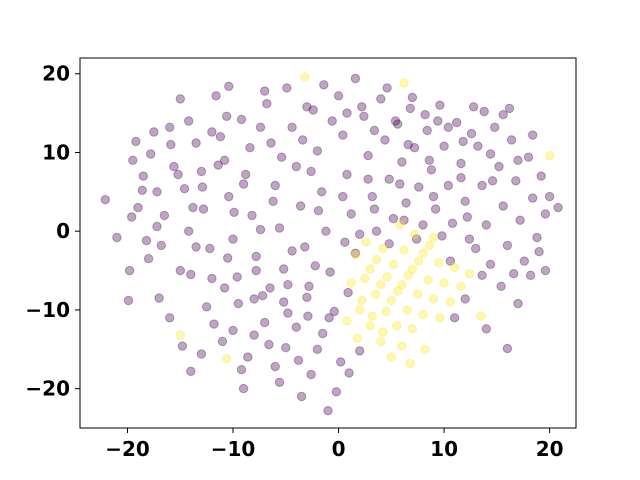  I want to click on x-axis-ticks: −20 −10 0 10 20, so click(334, 444).